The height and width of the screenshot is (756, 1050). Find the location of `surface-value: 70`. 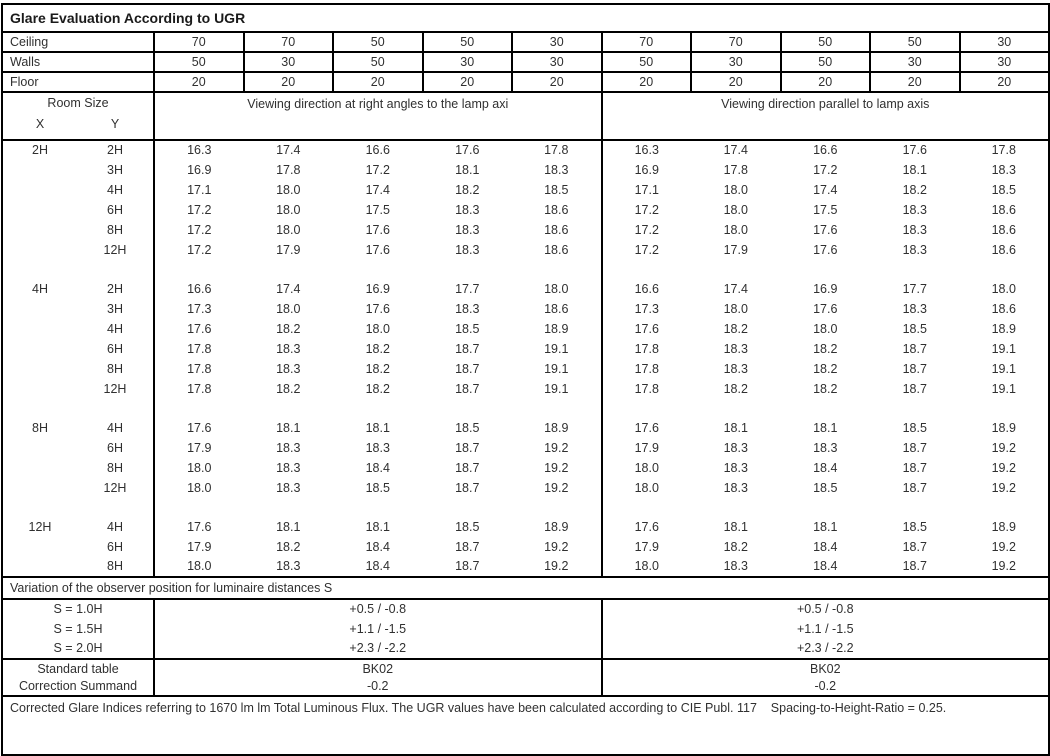

surface-value: 70 is located at coordinates (735, 42).